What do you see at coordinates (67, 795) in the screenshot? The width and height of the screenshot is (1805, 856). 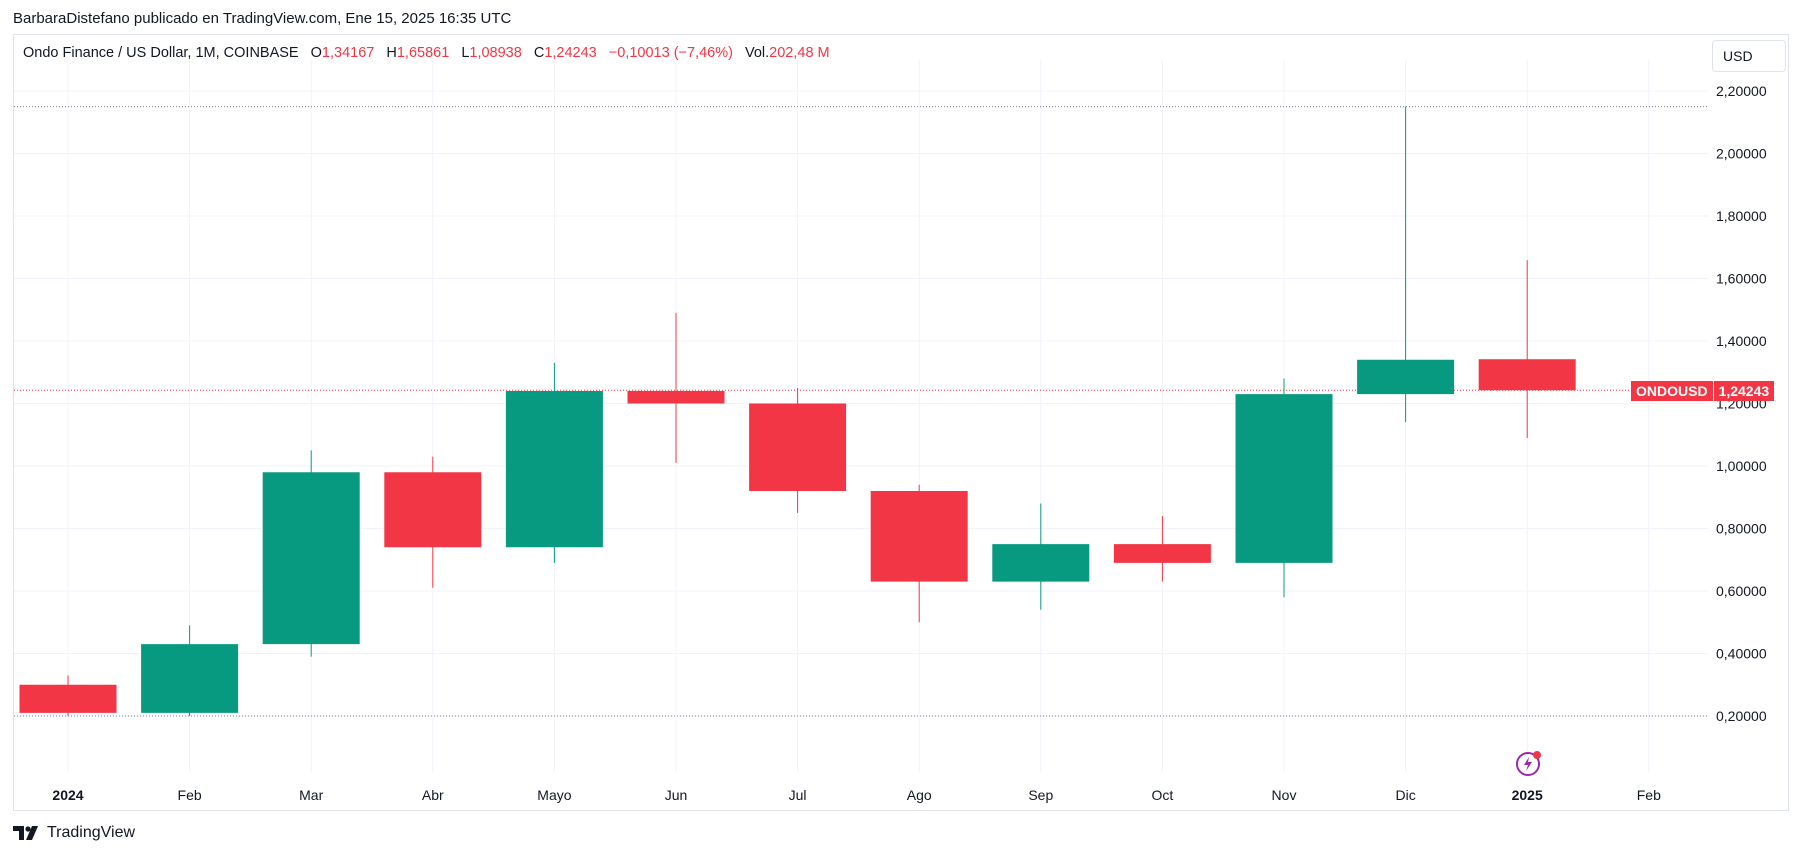 I see `time-tick-label: 2024` at bounding box center [67, 795].